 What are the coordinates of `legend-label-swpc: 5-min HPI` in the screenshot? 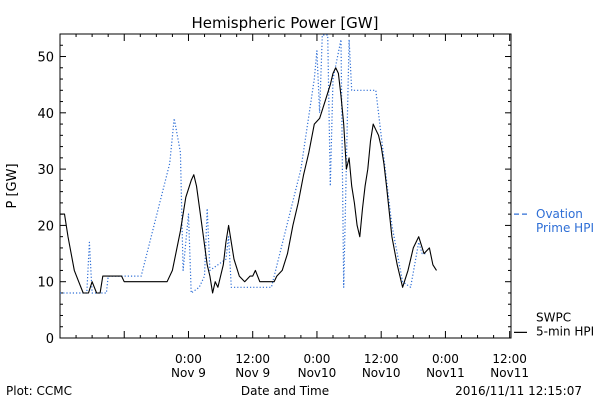 It's located at (565, 331).